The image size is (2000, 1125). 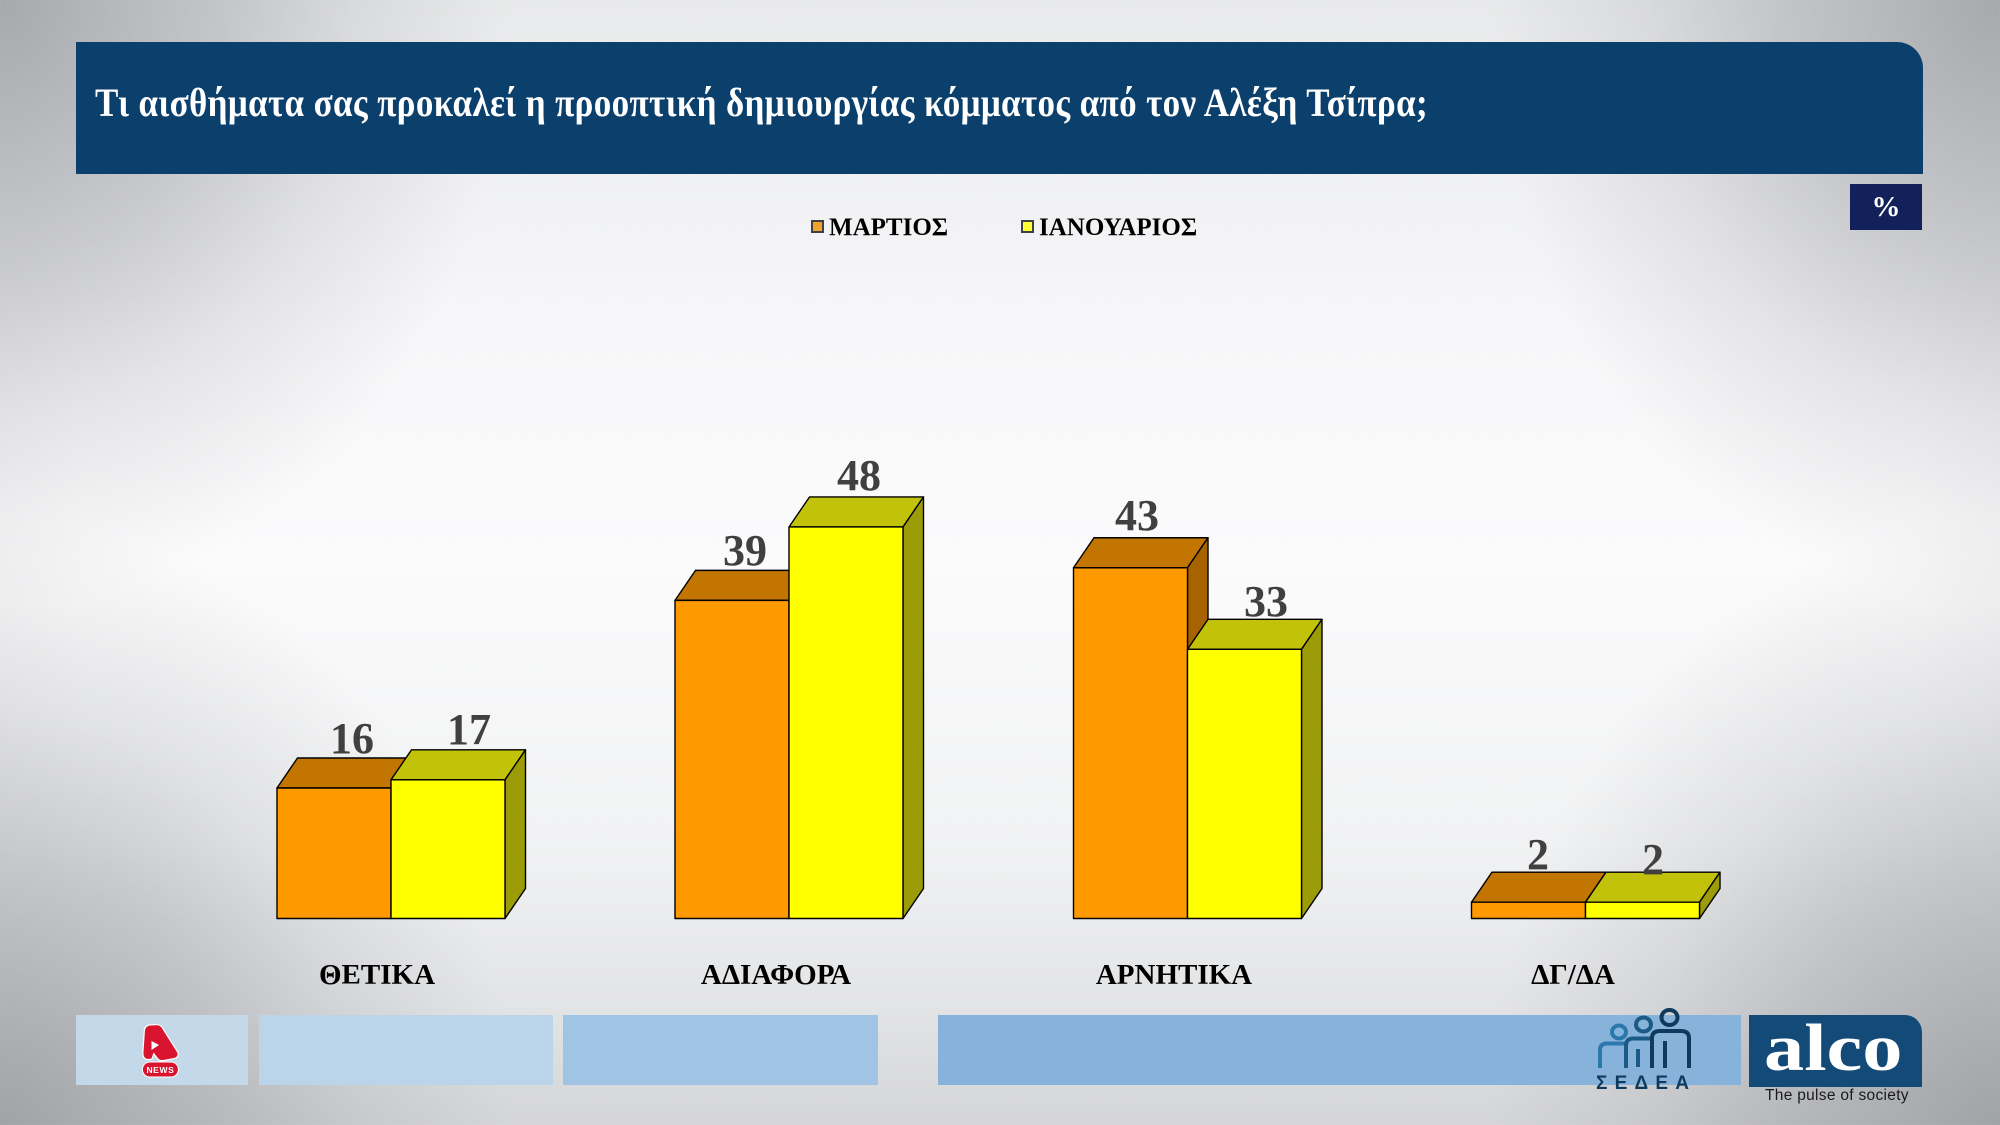 What do you see at coordinates (160, 1070) in the screenshot?
I see `svg-text: NEWS` at bounding box center [160, 1070].